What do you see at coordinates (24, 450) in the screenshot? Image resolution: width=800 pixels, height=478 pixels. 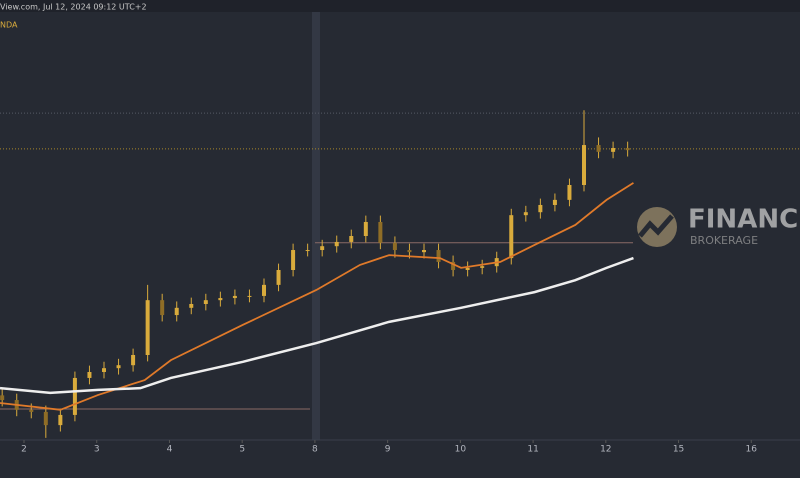 I see `x-tick-label: 2` at bounding box center [24, 450].